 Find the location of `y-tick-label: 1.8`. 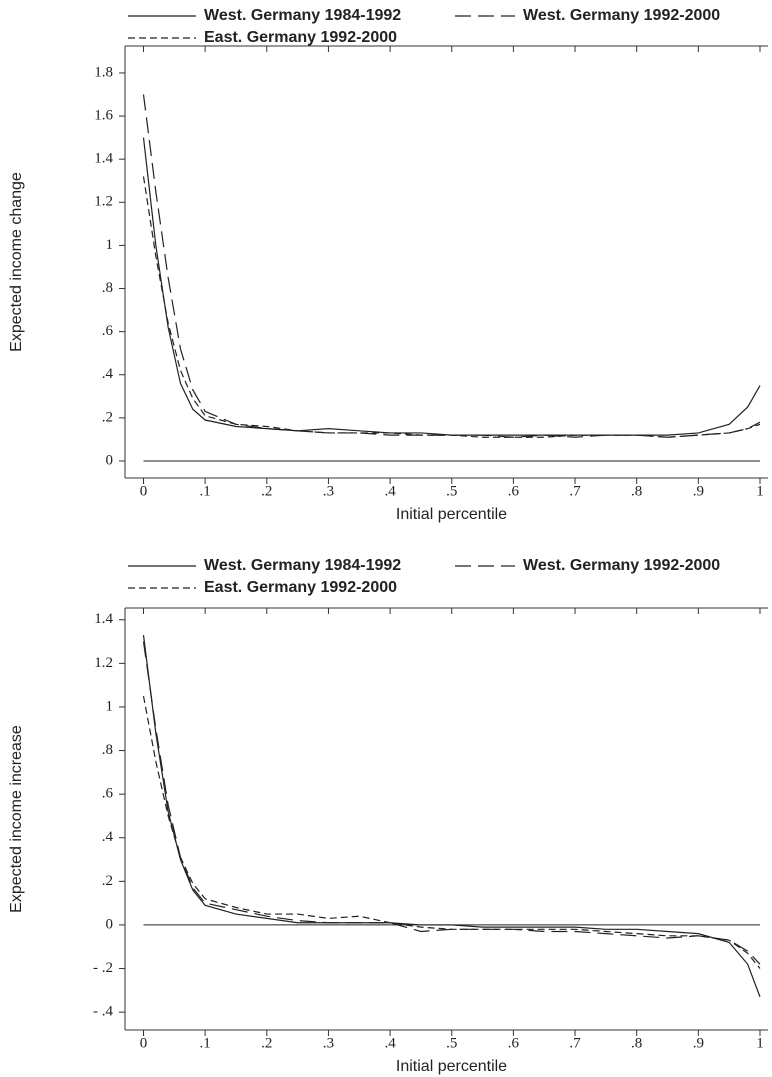

y-tick-label: 1.8 is located at coordinates (103, 72).